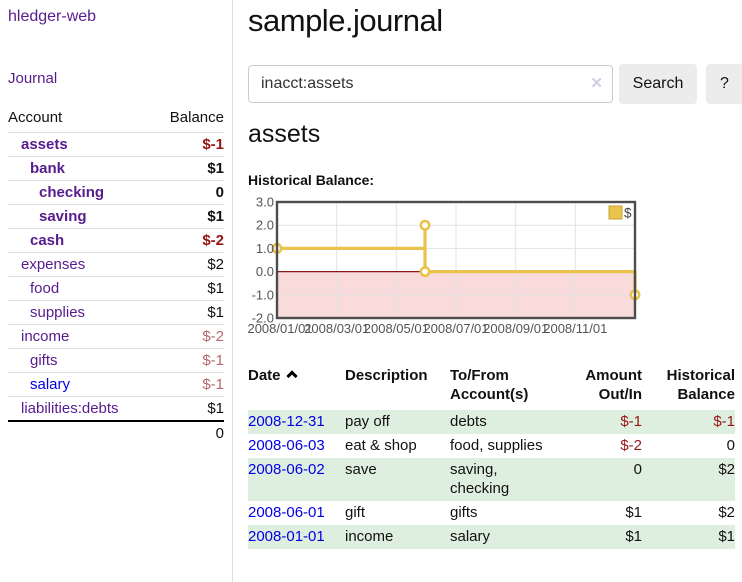 This screenshot has height=582, width=742. What do you see at coordinates (33, 78) in the screenshot?
I see `sidebar-item-journal: Journal` at bounding box center [33, 78].